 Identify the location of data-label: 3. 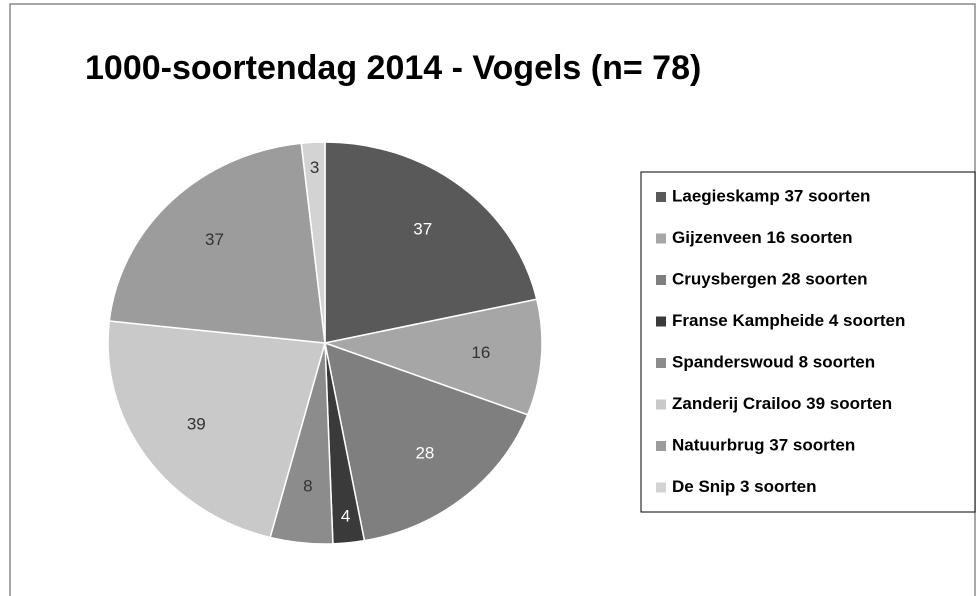
(314, 167).